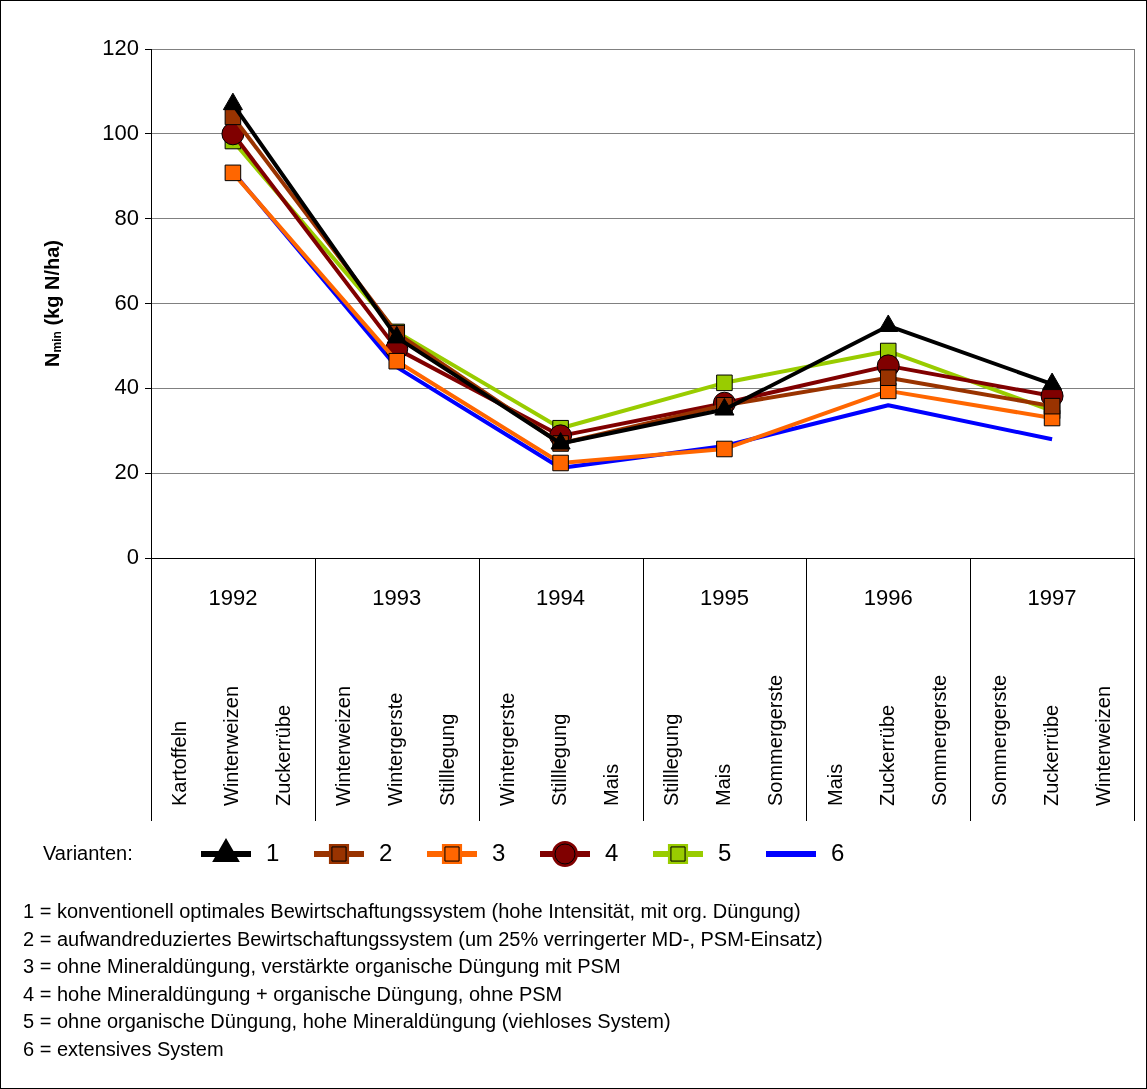 Image resolution: width=1147 pixels, height=1089 pixels. I want to click on legend-label: 4, so click(612, 852).